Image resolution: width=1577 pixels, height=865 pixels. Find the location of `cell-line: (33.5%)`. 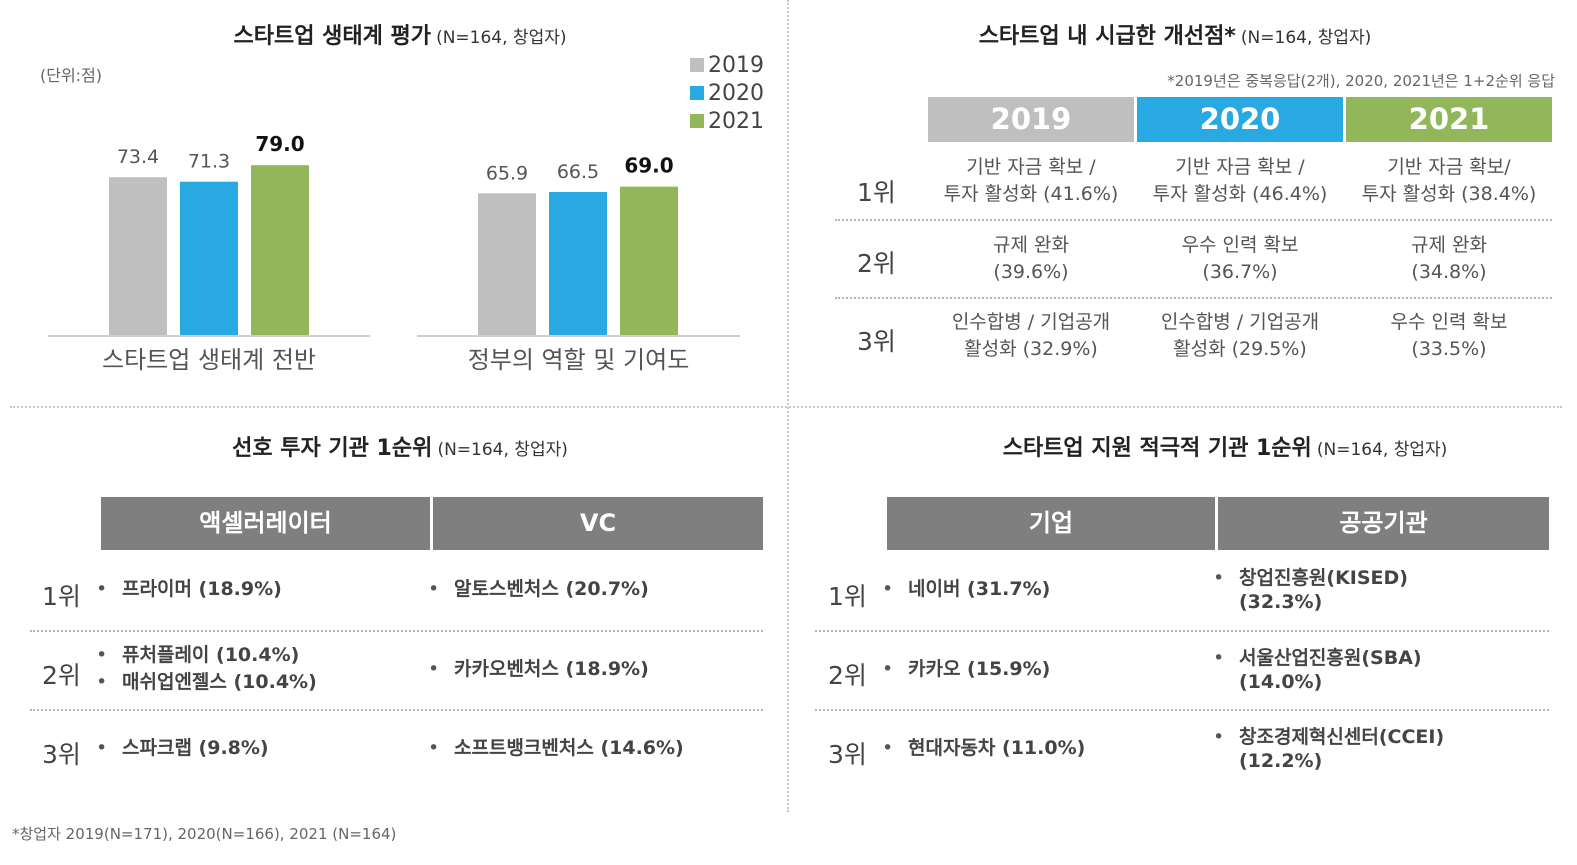

cell-line: (33.5%) is located at coordinates (1449, 349).